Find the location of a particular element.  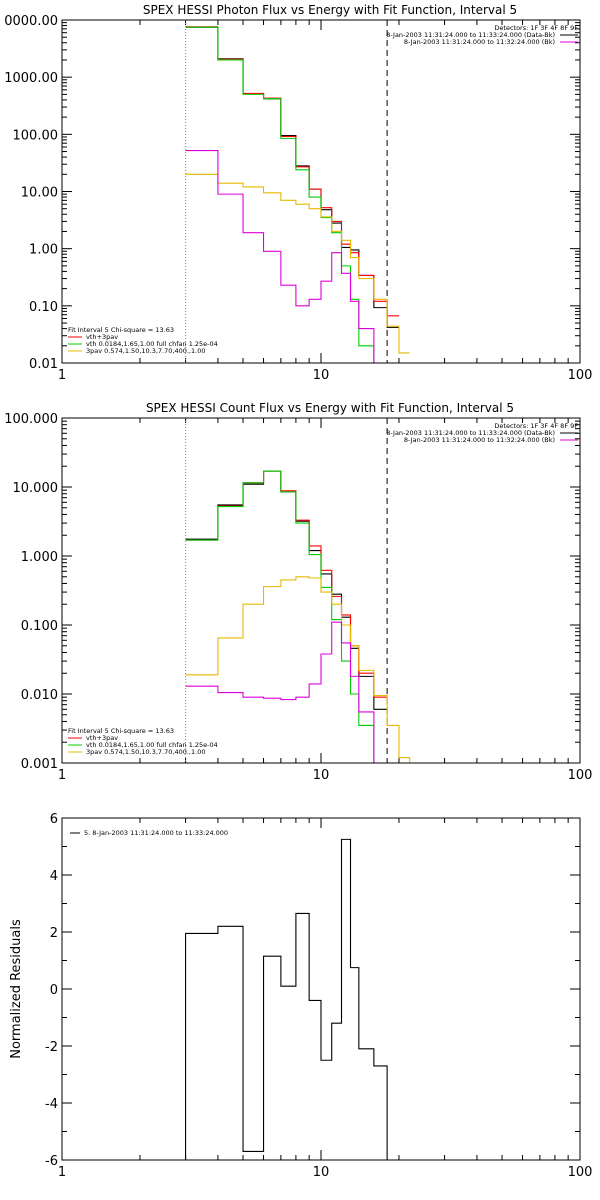

series-line-residual is located at coordinates (286, 999).